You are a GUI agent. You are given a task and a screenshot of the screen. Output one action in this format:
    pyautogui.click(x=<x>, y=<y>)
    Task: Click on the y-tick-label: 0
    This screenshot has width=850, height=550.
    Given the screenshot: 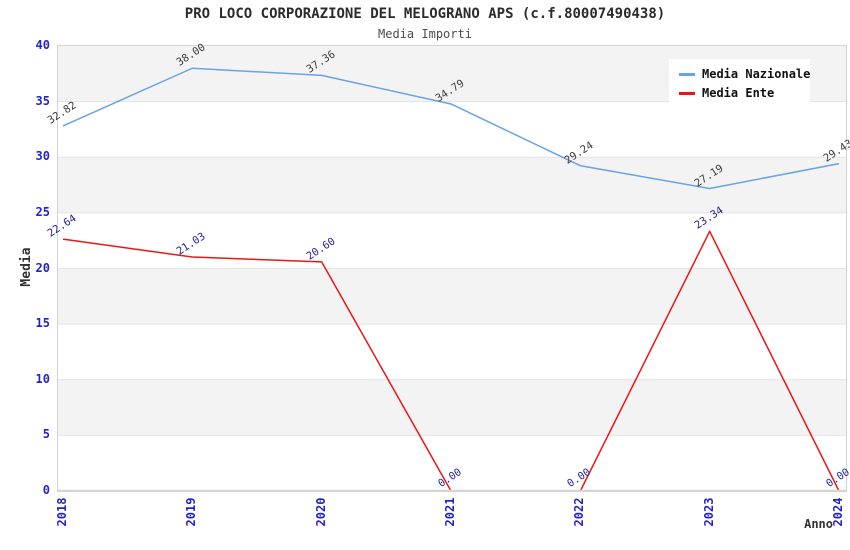 What is the action you would take?
    pyautogui.click(x=46, y=490)
    